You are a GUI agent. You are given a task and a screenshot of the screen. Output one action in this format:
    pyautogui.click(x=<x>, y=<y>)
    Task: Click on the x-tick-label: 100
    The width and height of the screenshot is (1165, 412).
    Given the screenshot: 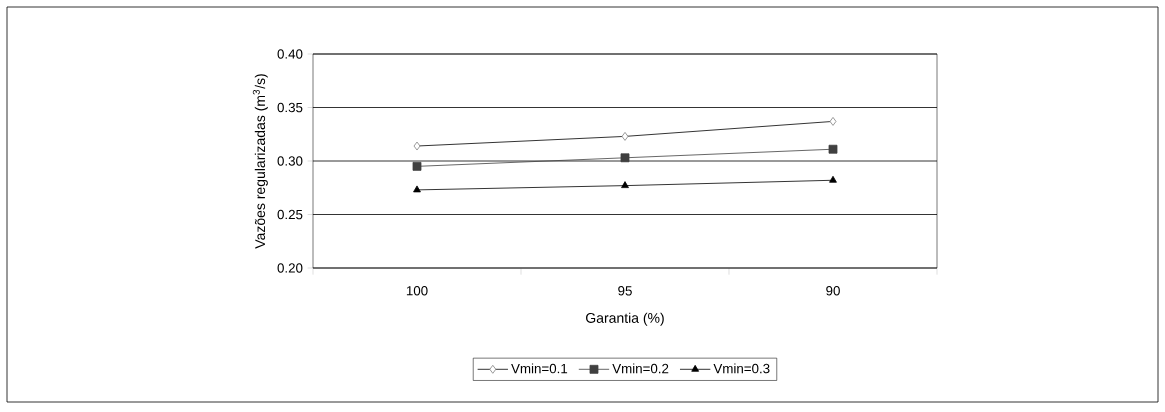 What is the action you would take?
    pyautogui.click(x=417, y=291)
    